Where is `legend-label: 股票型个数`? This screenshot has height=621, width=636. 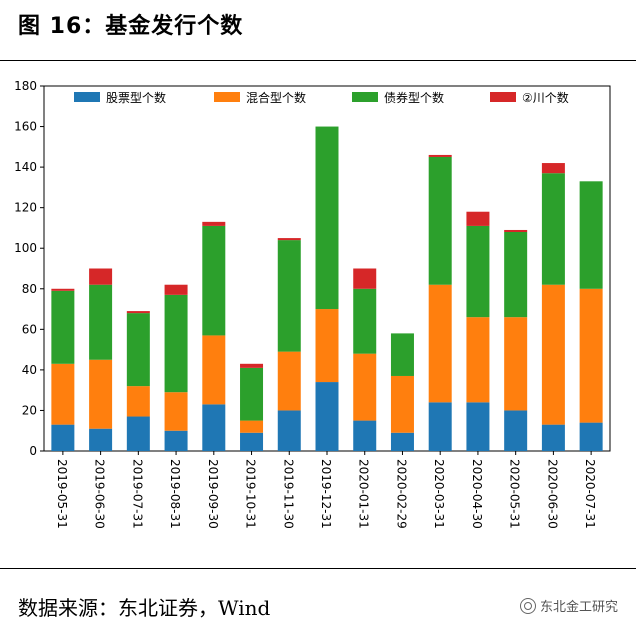
legend-label: 股票型个数 is located at coordinates (136, 97).